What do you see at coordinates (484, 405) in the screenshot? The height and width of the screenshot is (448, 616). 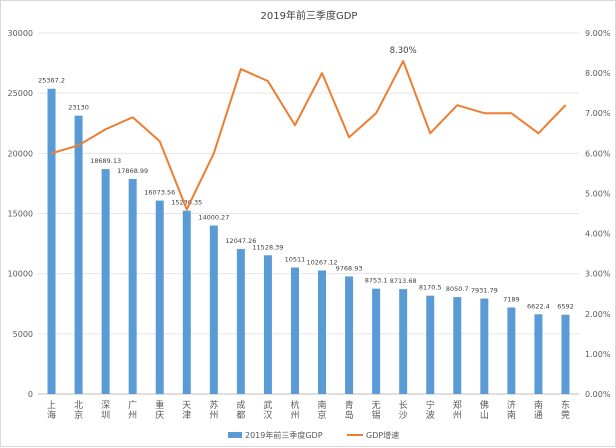 I see `x-tick: 佛` at bounding box center [484, 405].